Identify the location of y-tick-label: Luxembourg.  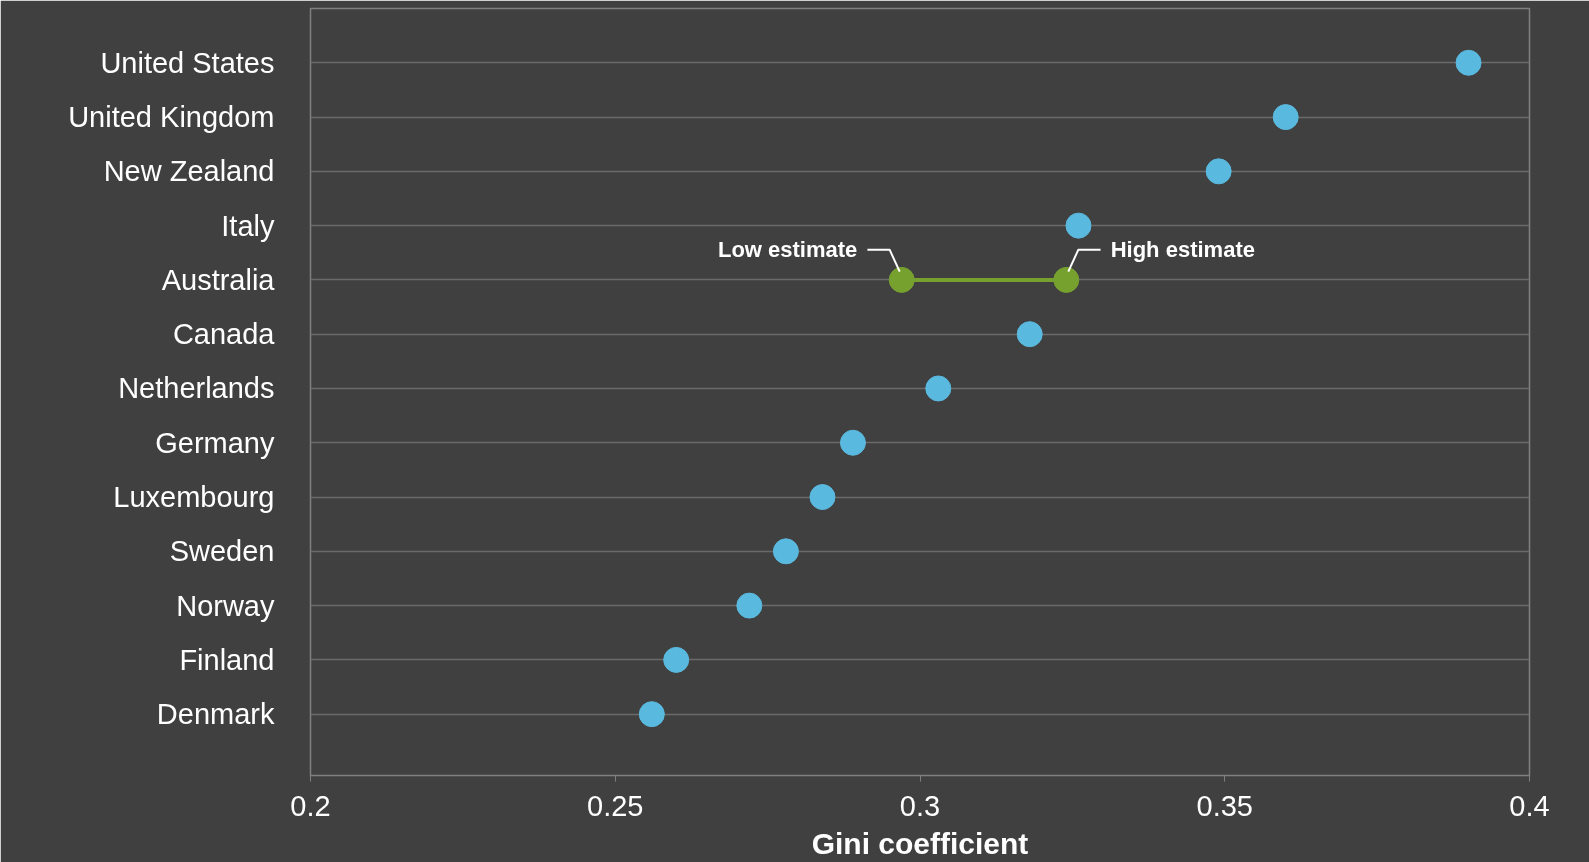
(194, 497).